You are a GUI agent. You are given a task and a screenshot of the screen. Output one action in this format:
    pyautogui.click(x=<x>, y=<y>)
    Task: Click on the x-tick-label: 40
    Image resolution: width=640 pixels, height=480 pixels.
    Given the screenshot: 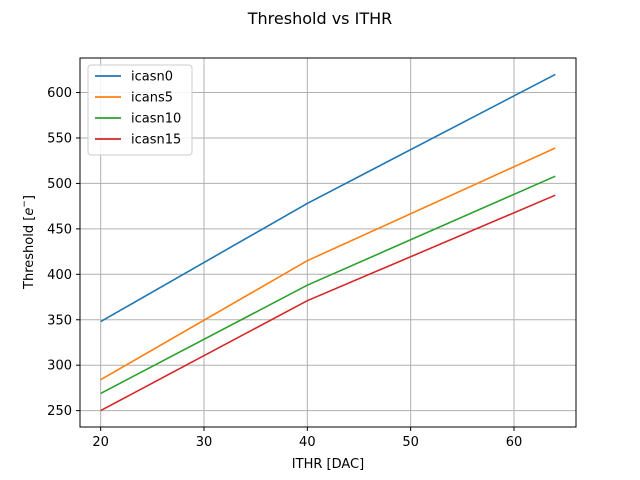 What is the action you would take?
    pyautogui.click(x=307, y=442)
    